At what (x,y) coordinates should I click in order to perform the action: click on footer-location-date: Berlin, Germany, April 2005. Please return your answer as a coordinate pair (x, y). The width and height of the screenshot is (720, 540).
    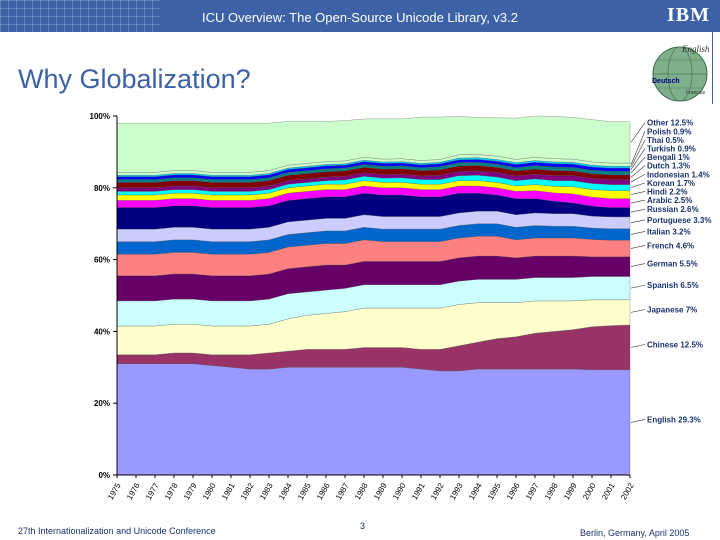
    Looking at the image, I should click on (635, 533).